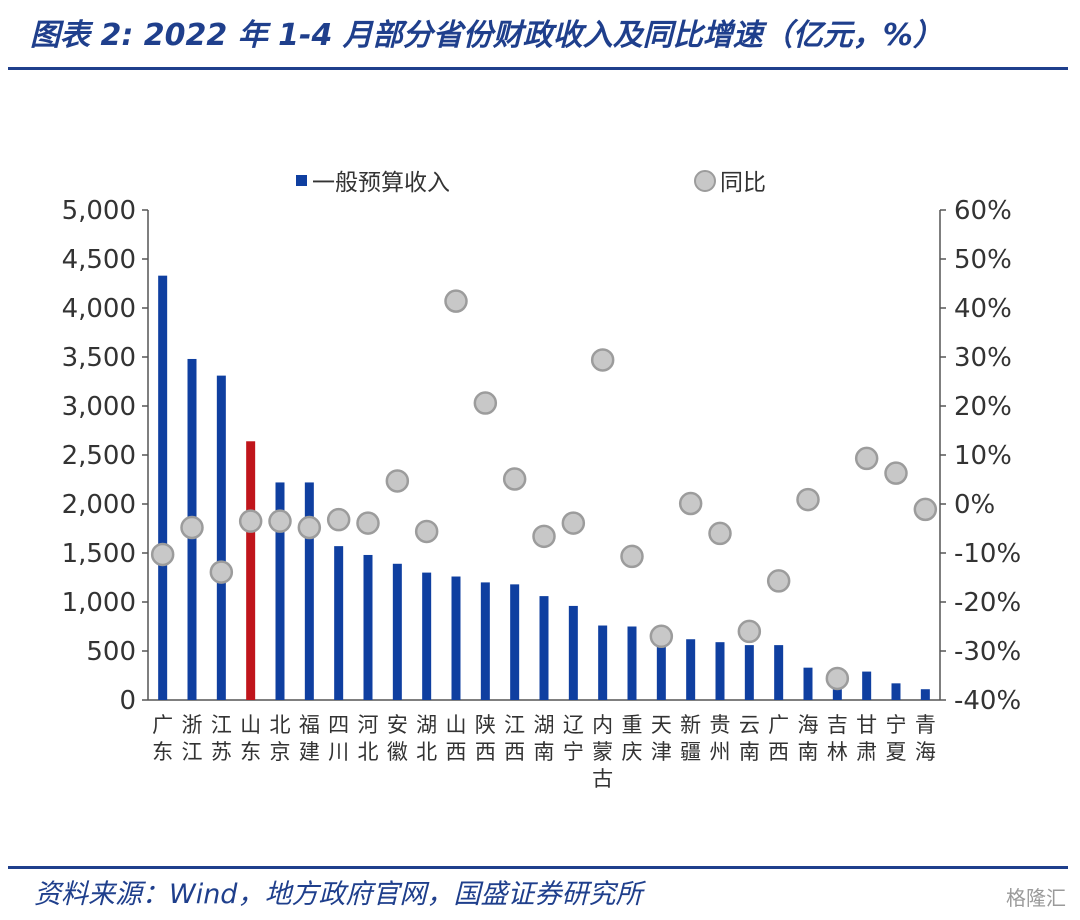  What do you see at coordinates (426, 738) in the screenshot?
I see `x-tick-label: 湖北` at bounding box center [426, 738].